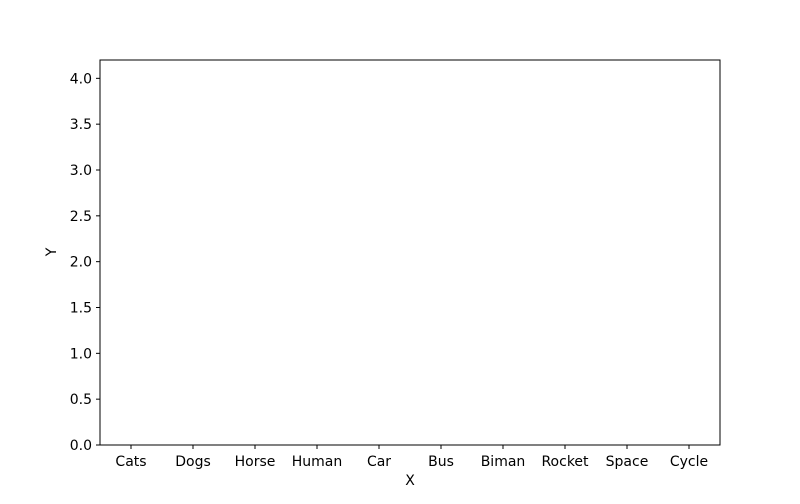  I want to click on y-tick-label: 0.5, so click(81, 400).